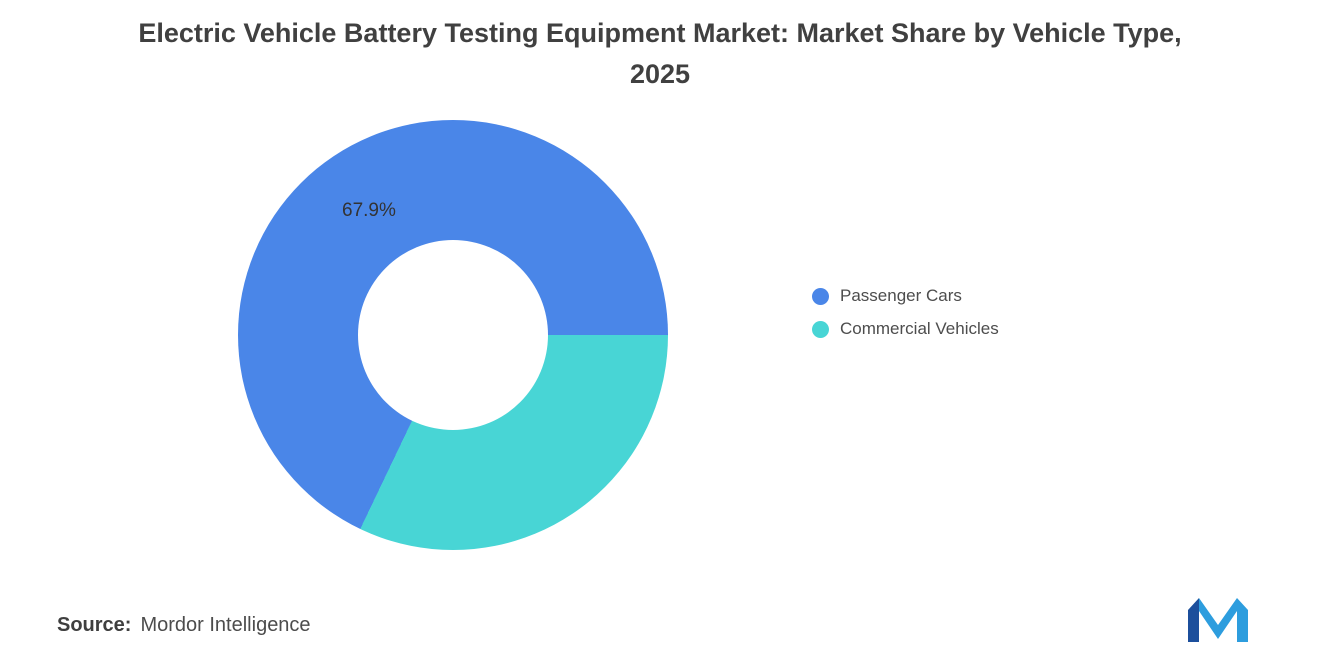  I want to click on source-line: Source: Mordor Intelligence, so click(184, 625).